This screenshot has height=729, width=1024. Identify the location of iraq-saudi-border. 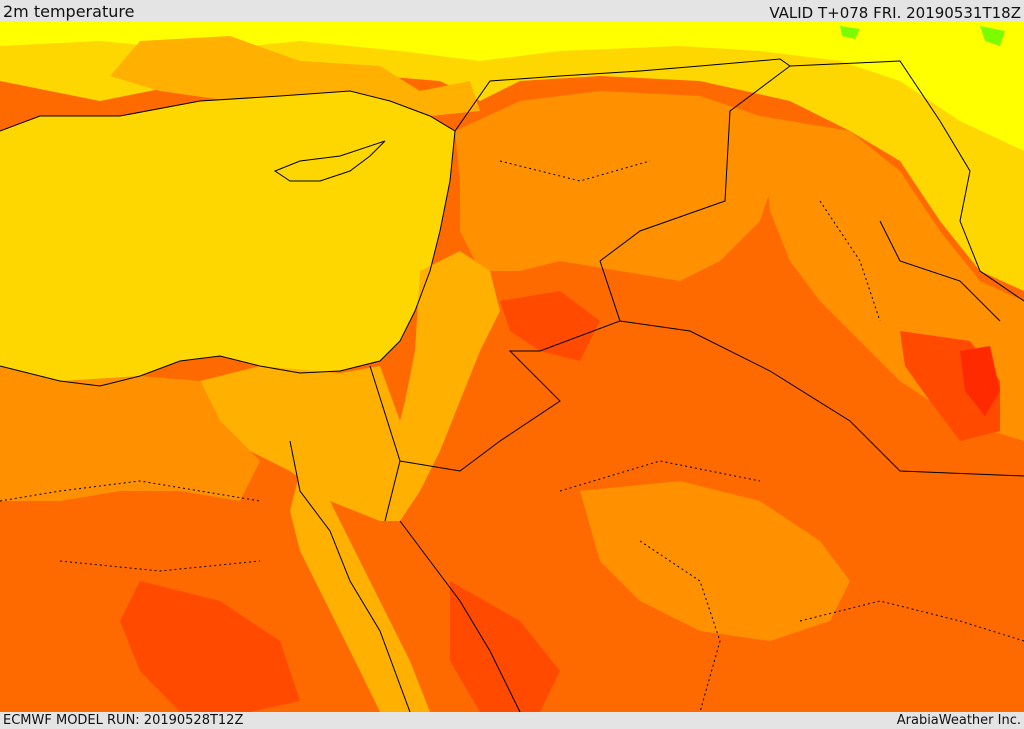
(821, 398).